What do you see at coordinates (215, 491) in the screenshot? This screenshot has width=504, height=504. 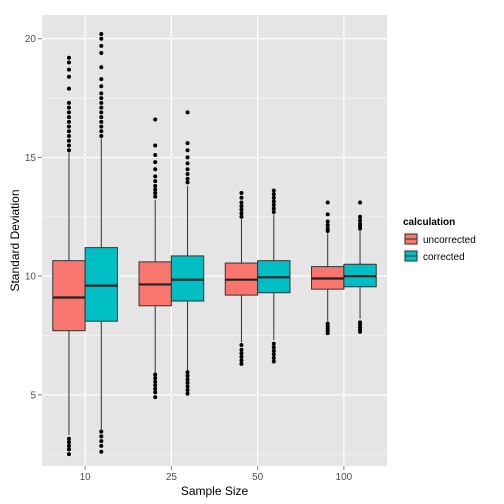 I see `x-axis-title: Sample Size` at bounding box center [215, 491].